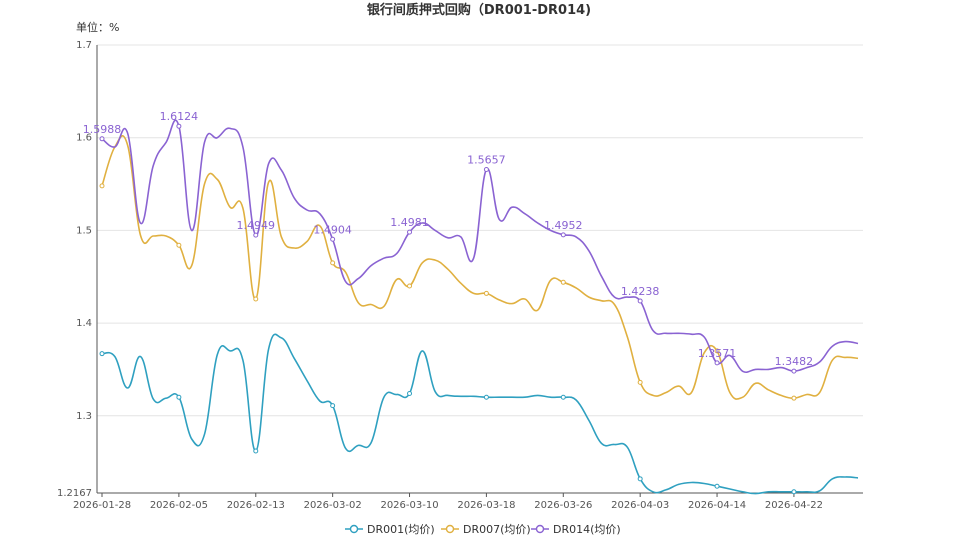 The image size is (959, 539). What do you see at coordinates (179, 116) in the screenshot?
I see `data-label: 1.6124` at bounding box center [179, 116].